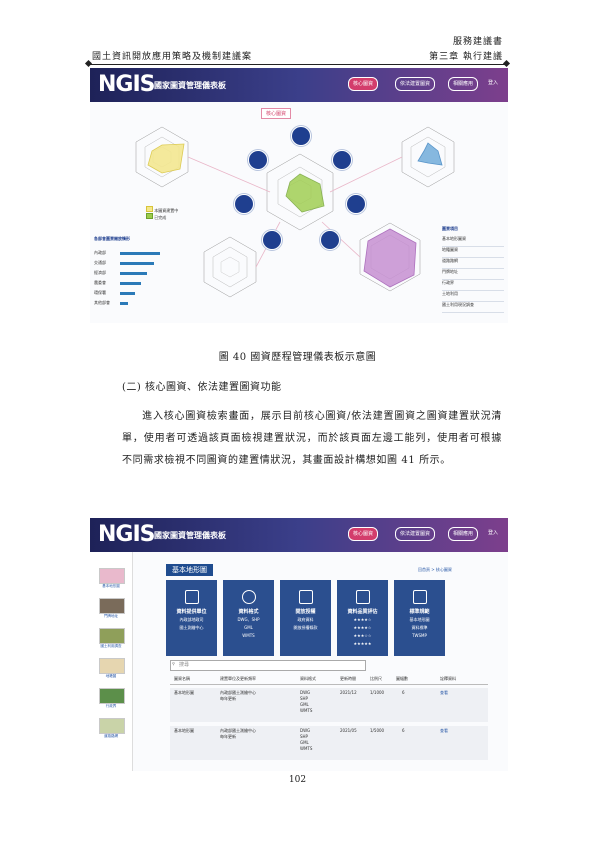 The width and height of the screenshot is (595, 842). What do you see at coordinates (111, 736) in the screenshot?
I see `sidebar-label: 道路路網` at bounding box center [111, 736].